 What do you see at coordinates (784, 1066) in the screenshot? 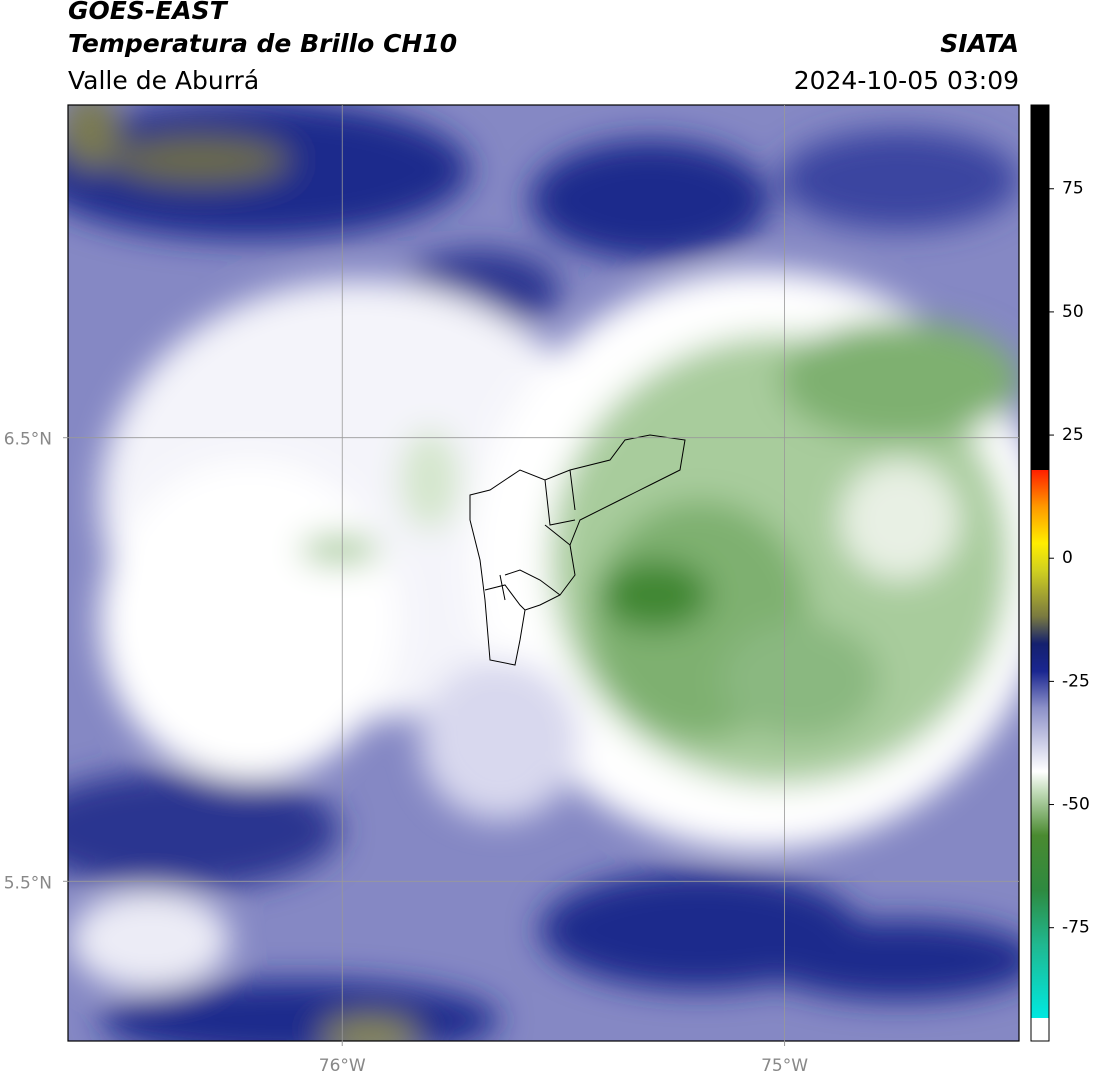
I see `lon-tick-label: 75°W` at bounding box center [784, 1066].